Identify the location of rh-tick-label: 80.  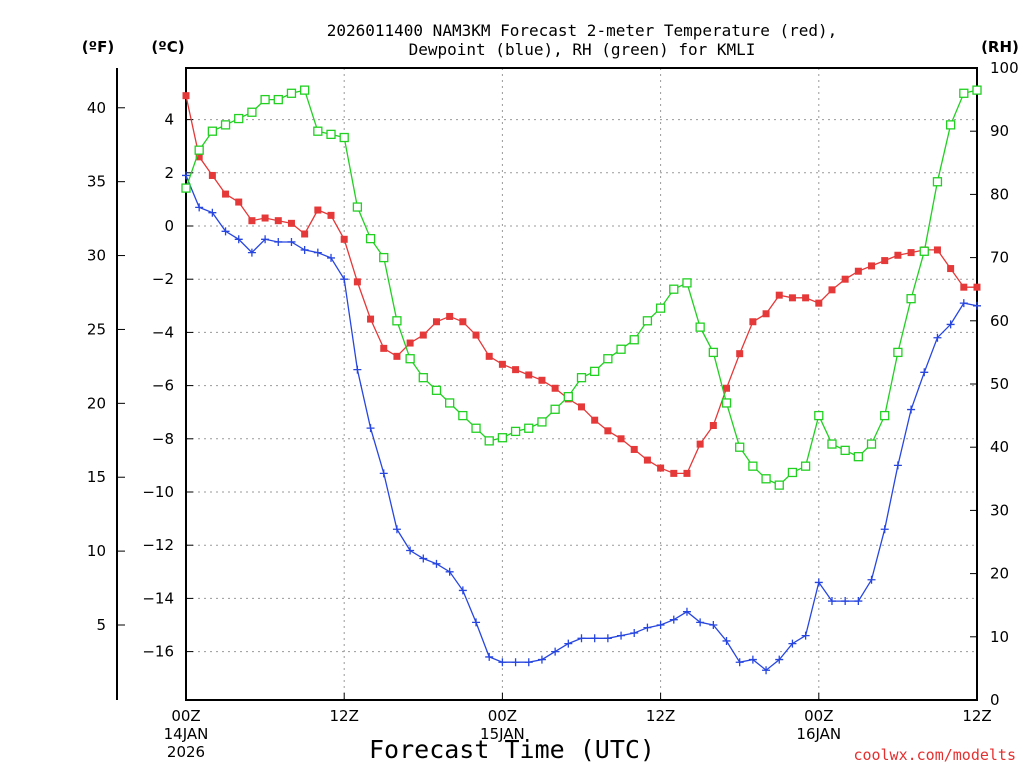
(999, 194).